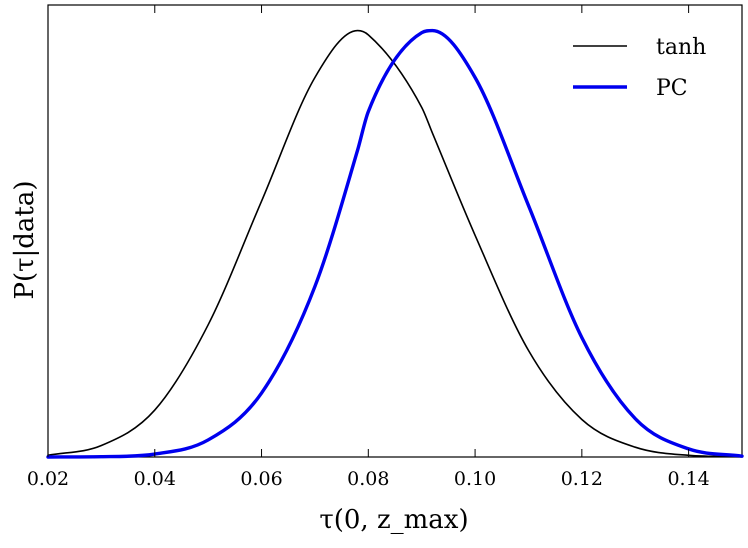 The image size is (748, 548). What do you see at coordinates (155, 479) in the screenshot?
I see `x-tick-label: 0.04` at bounding box center [155, 479].